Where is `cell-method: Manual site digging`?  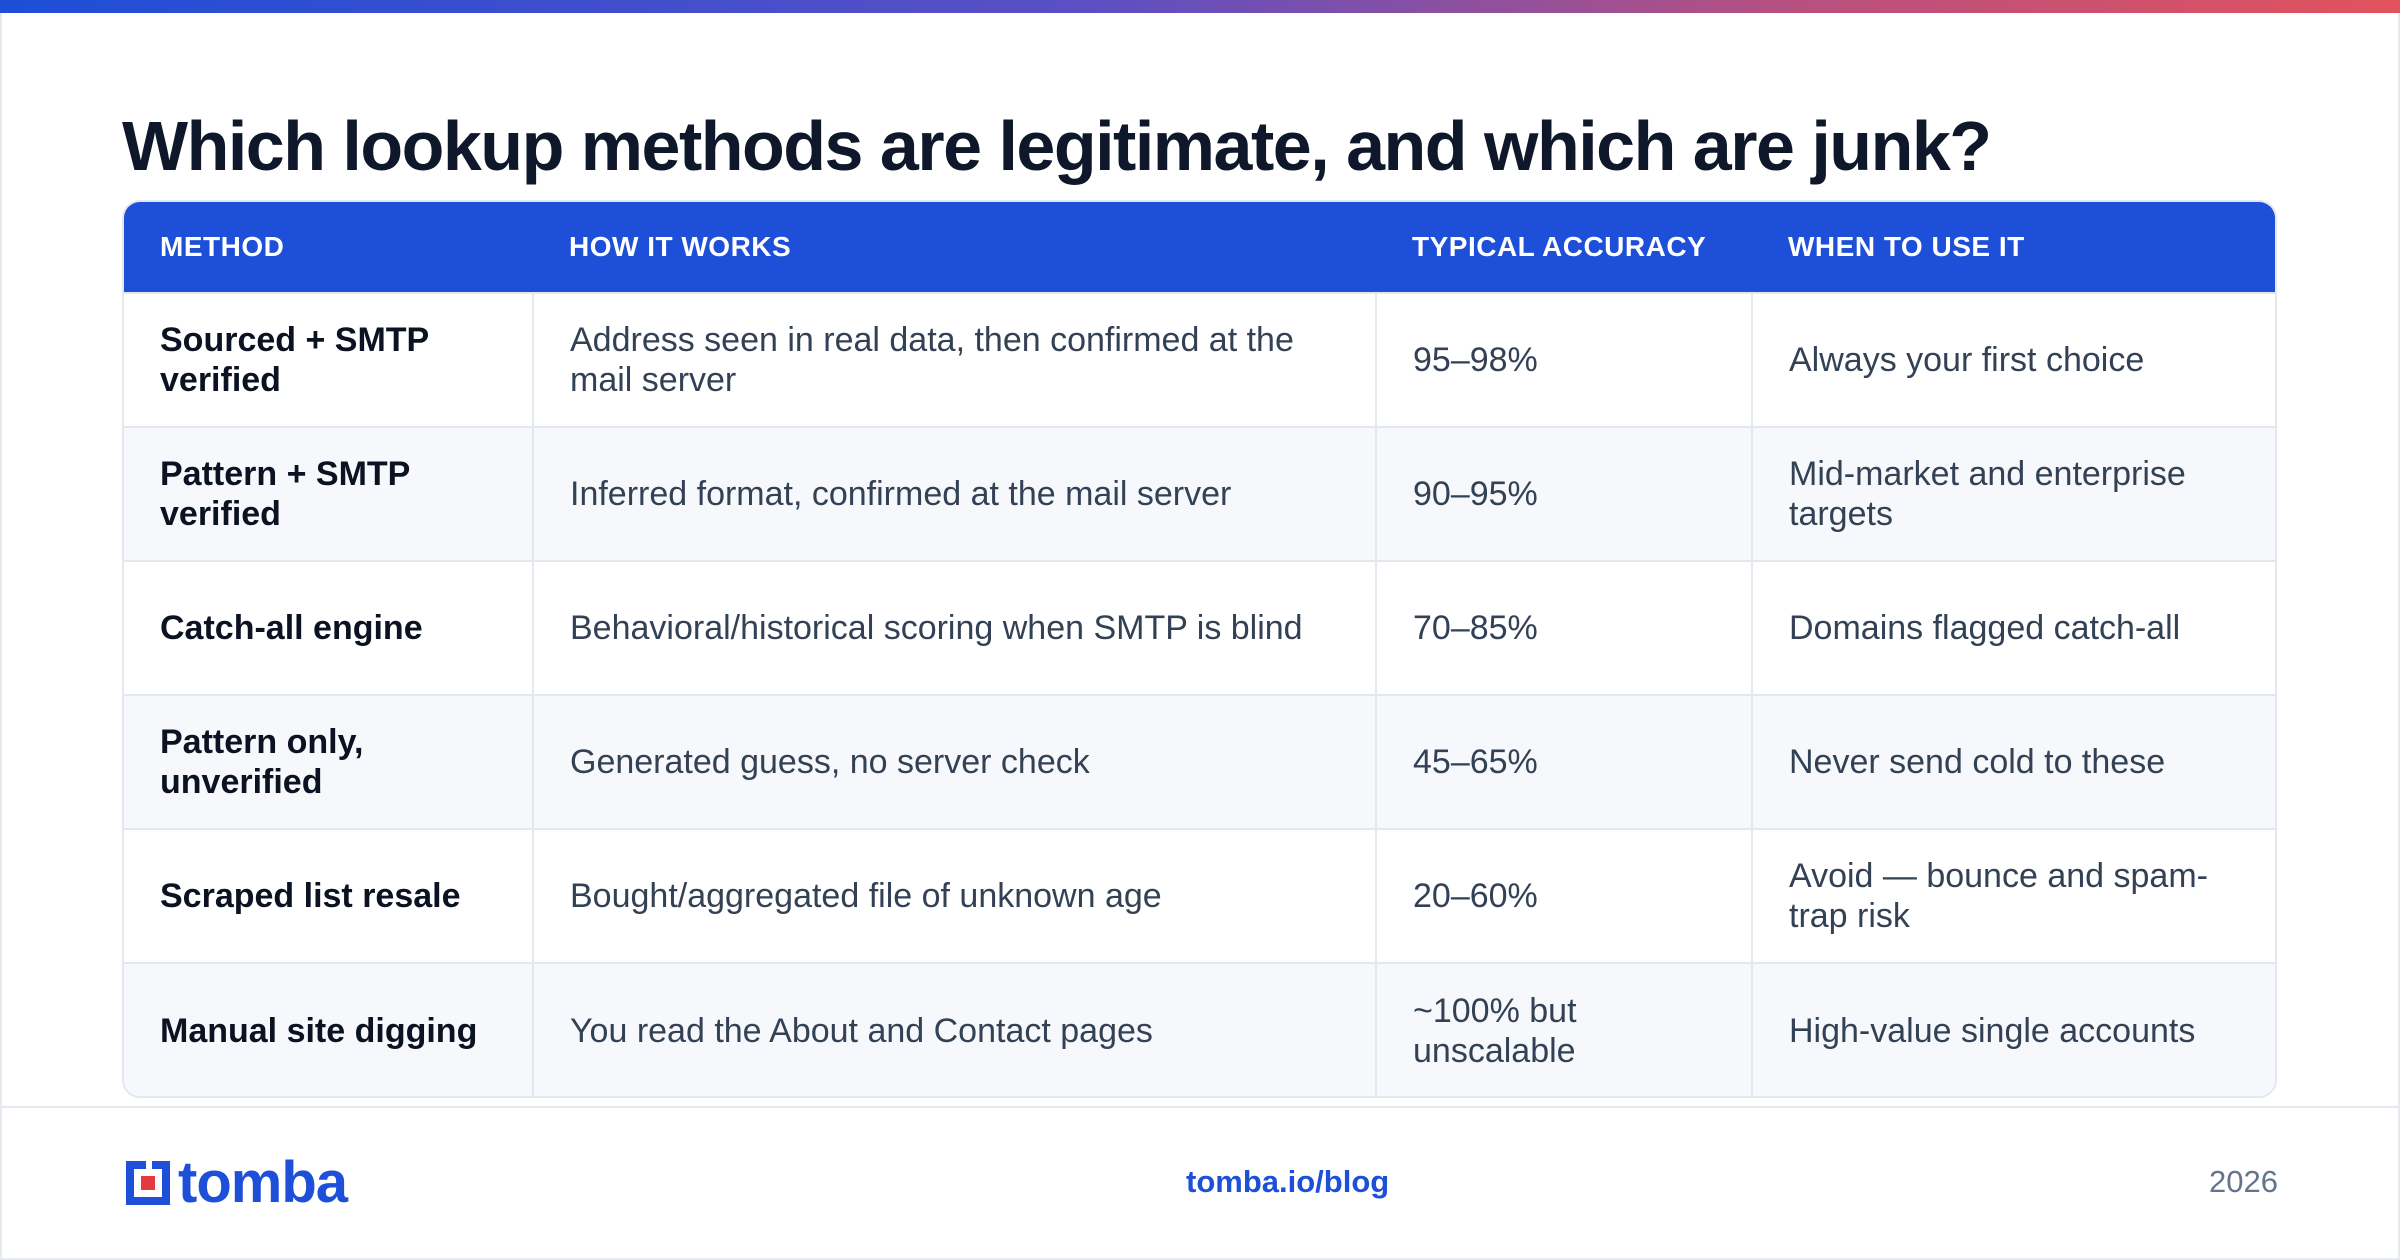
cell-method: Manual site digging is located at coordinates (328, 1029).